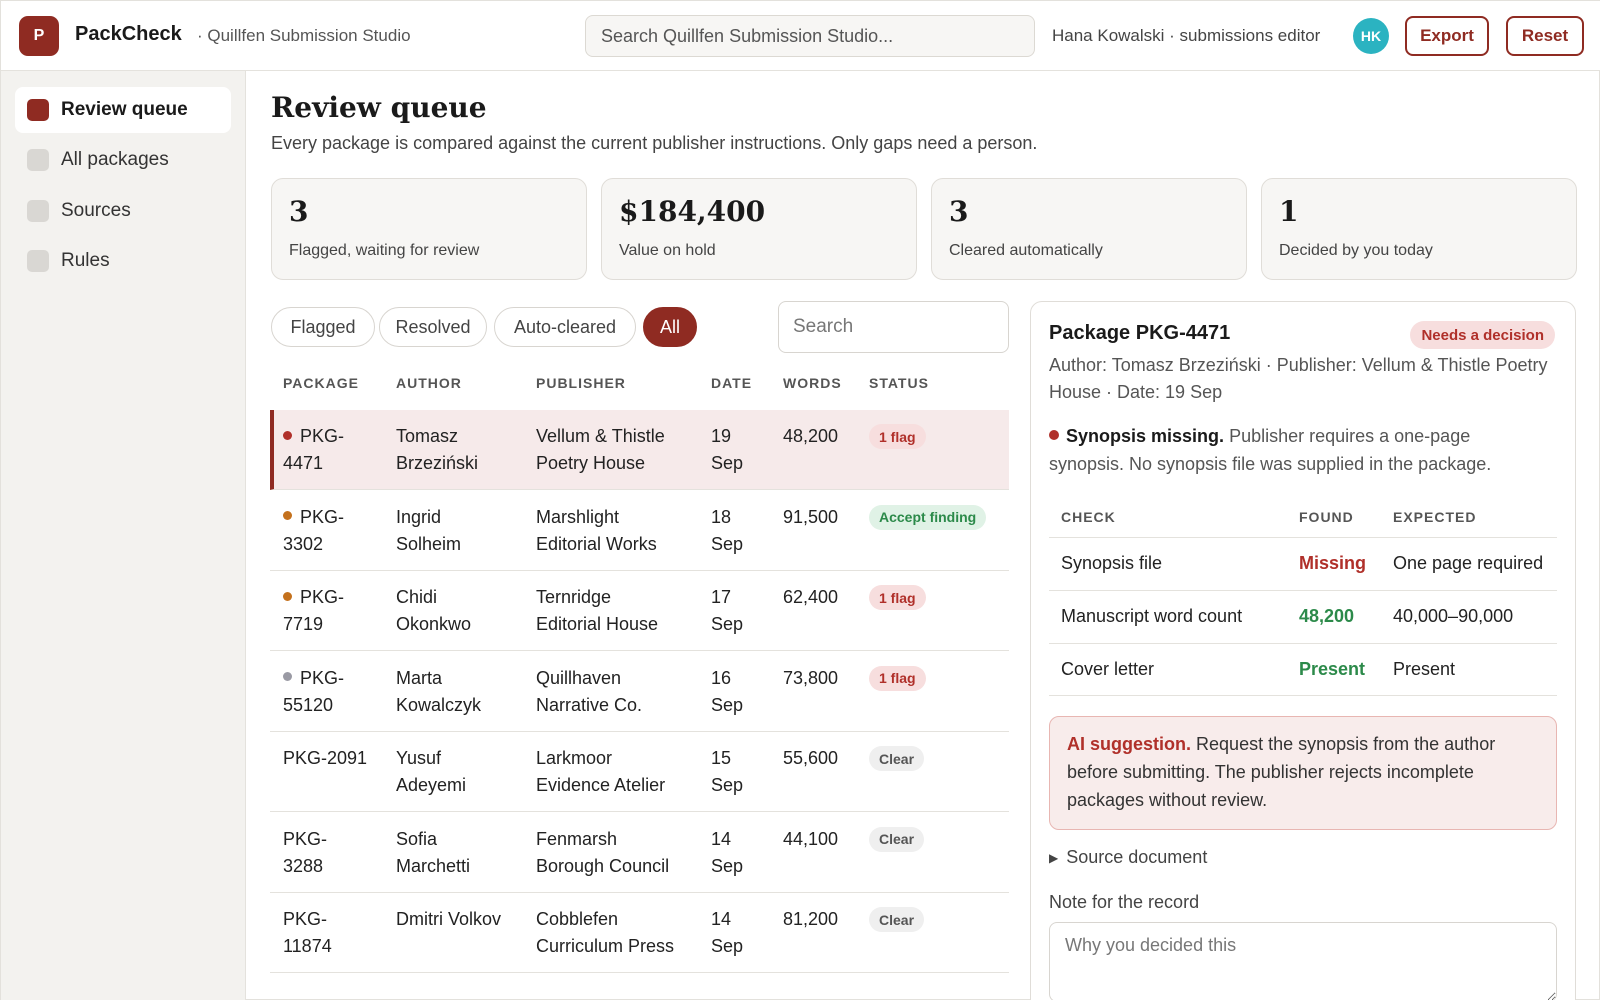 This screenshot has width=1600, height=1000. Describe the element at coordinates (307, 946) in the screenshot. I see `package-id-line: 11874` at that location.